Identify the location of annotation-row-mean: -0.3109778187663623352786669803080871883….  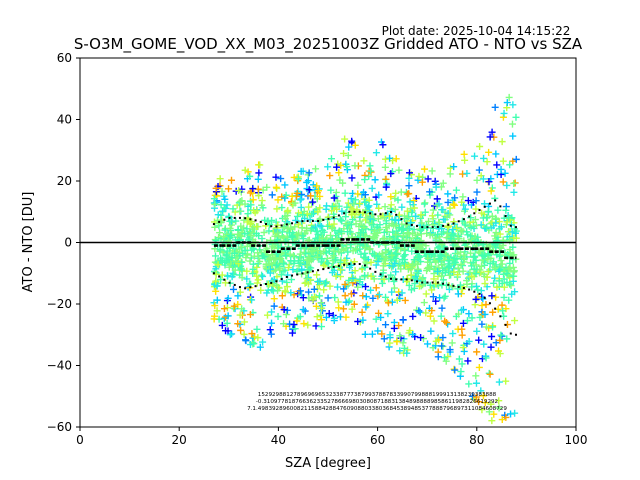
(377, 402).